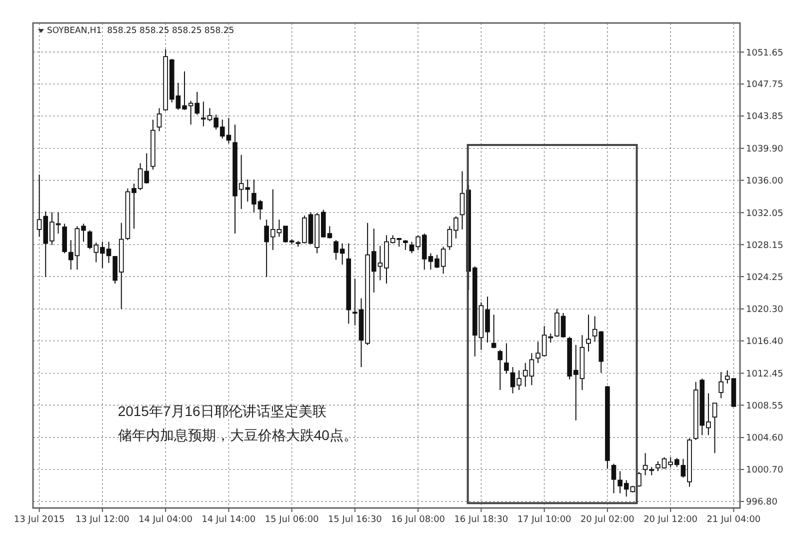  I want to click on y-tick-label: 1047.75, so click(765, 85).